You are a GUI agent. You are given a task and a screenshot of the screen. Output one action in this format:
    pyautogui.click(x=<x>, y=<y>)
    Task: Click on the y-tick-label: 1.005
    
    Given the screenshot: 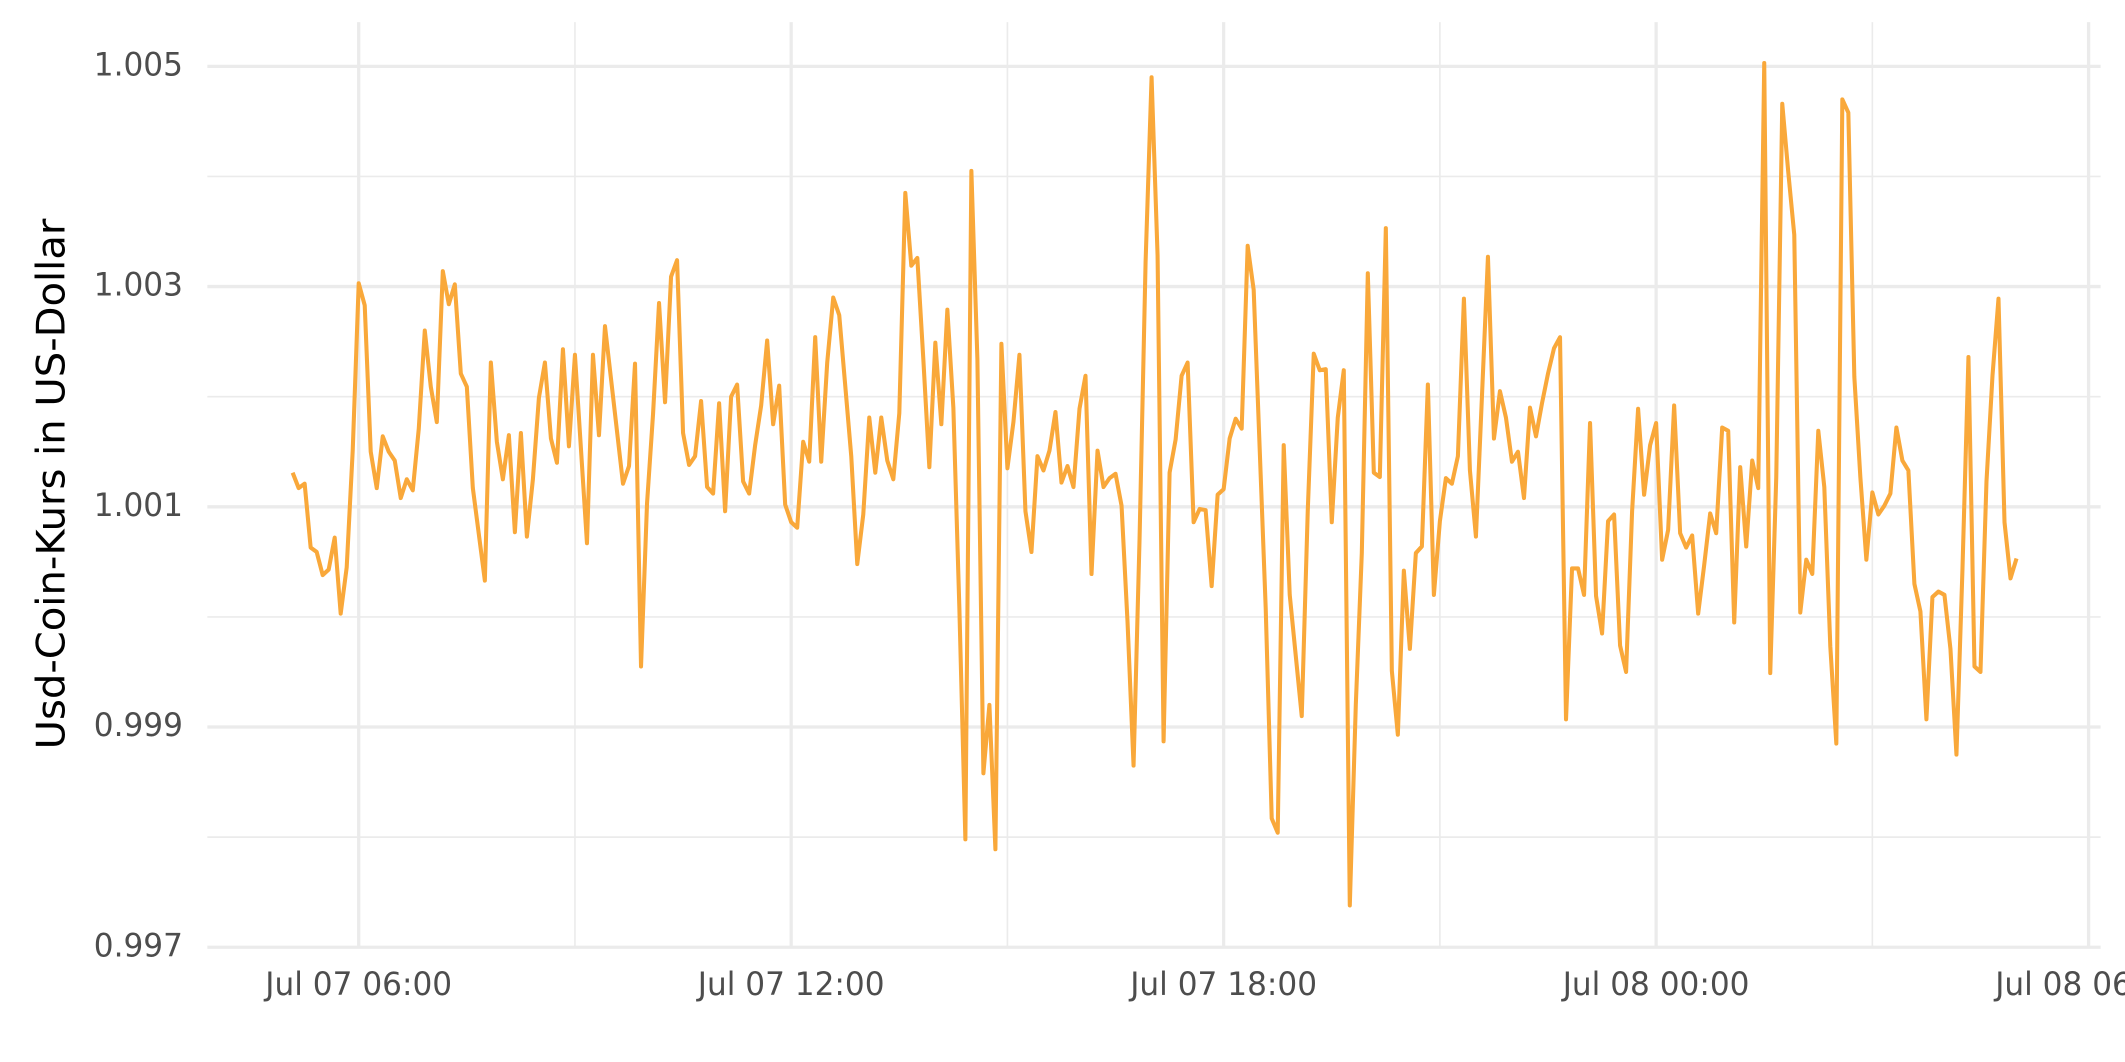 What is the action you would take?
    pyautogui.click(x=138, y=65)
    